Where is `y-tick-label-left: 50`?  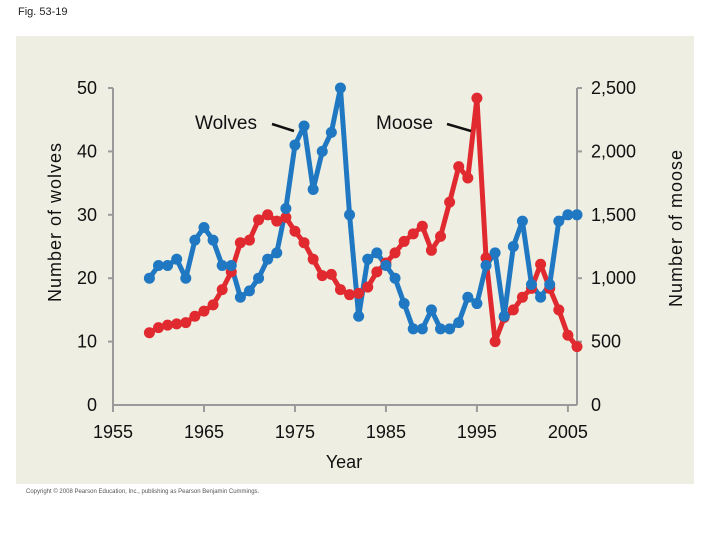
y-tick-label-left: 50 is located at coordinates (87, 88).